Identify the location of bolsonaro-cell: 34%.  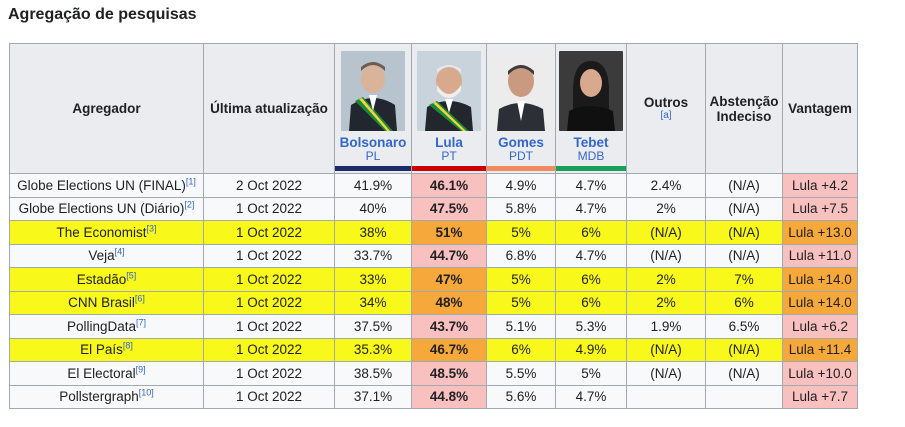
(373, 302).